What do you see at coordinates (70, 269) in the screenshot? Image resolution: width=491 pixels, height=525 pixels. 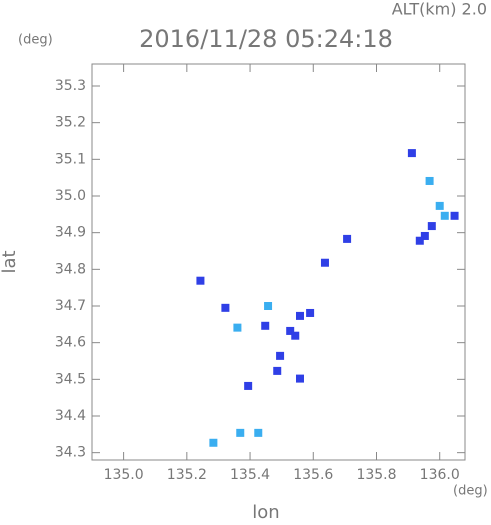 I see `y-tick-label: 34.8` at bounding box center [70, 269].